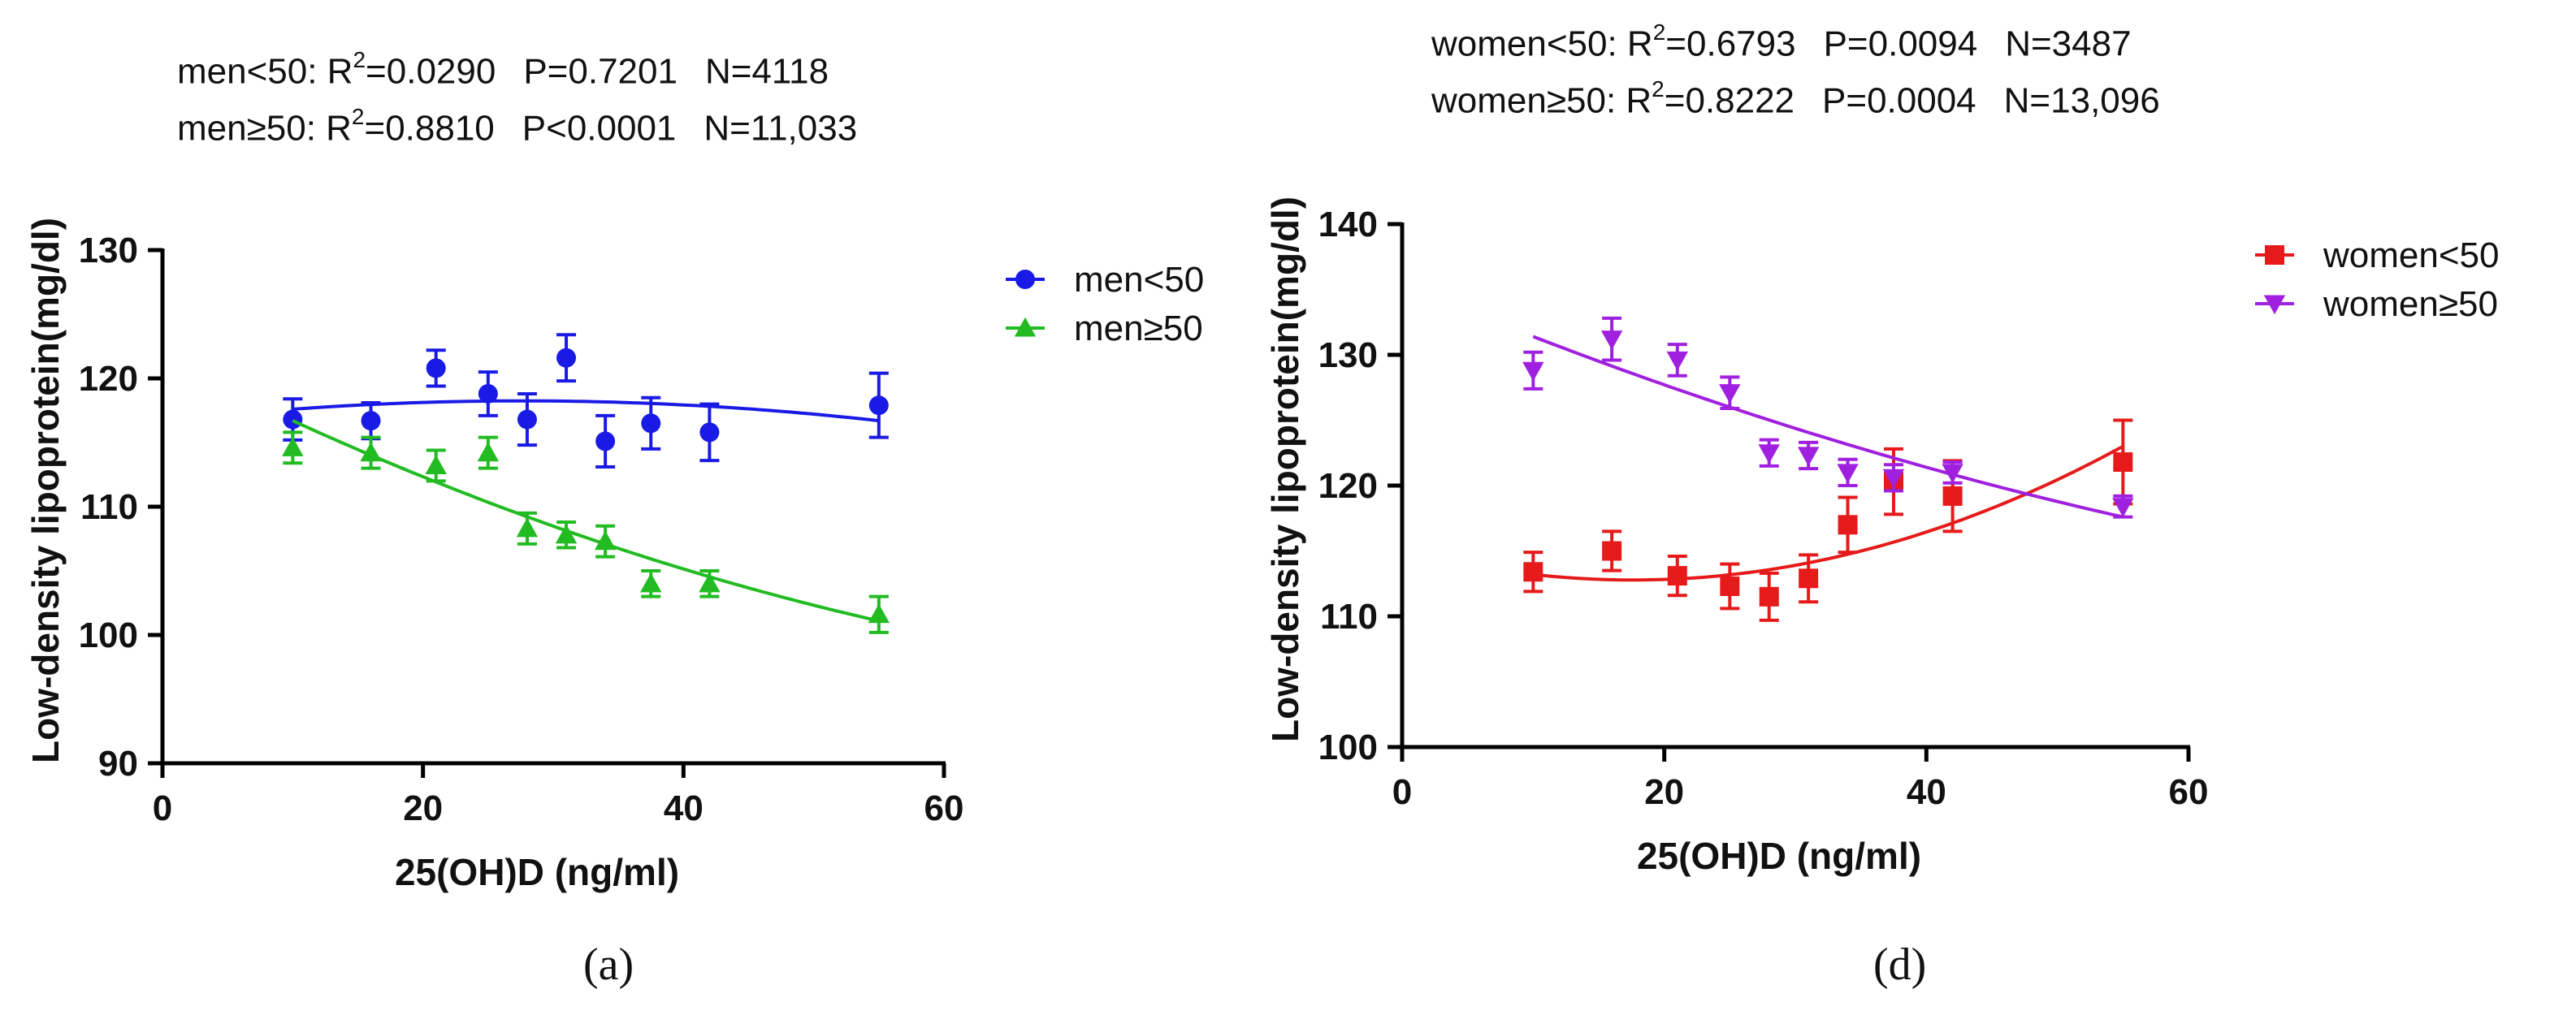 Image resolution: width=2576 pixels, height=1028 pixels. What do you see at coordinates (1348, 225) in the screenshot?
I see `y-tick-label: 140` at bounding box center [1348, 225].